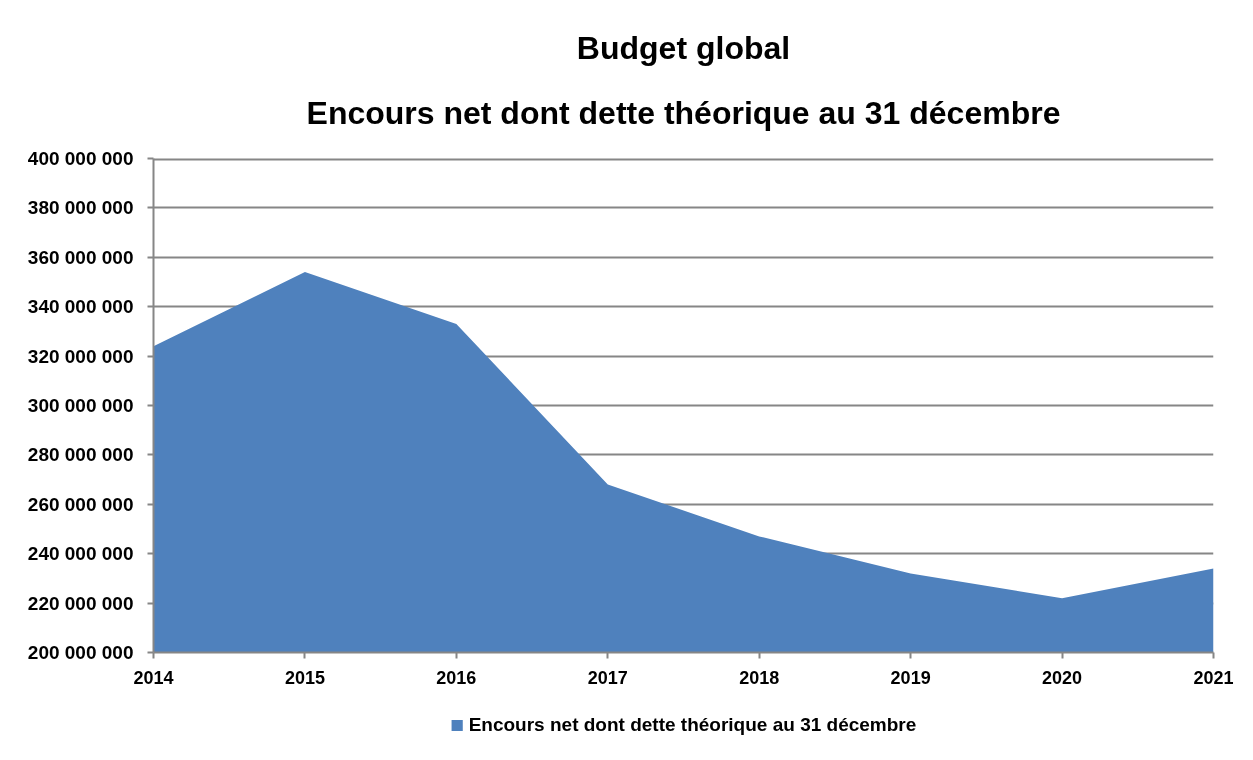 Image resolution: width=1253 pixels, height=760 pixels. Describe the element at coordinates (1062, 677) in the screenshot. I see `x-tick-label: 2020` at that location.